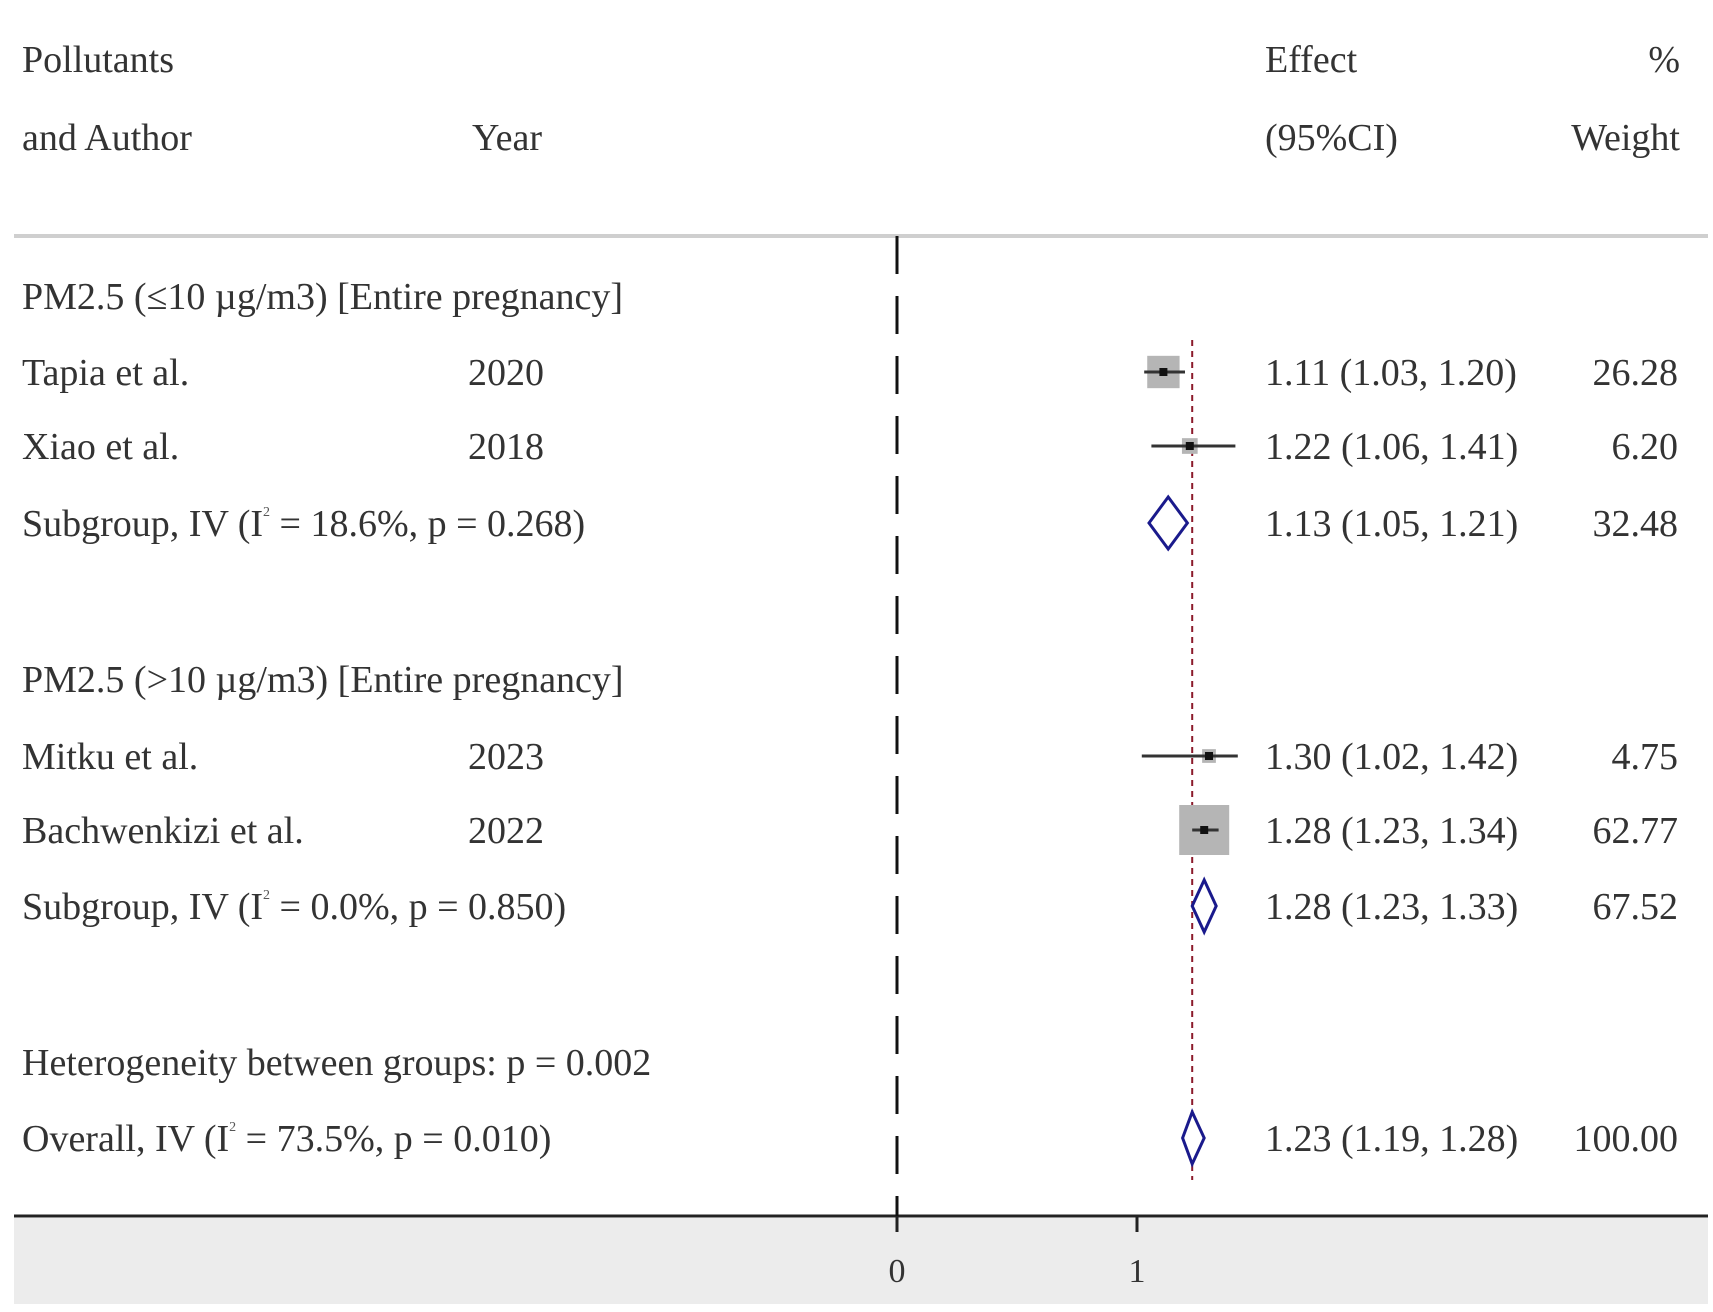 Image resolution: width=1713 pixels, height=1312 pixels. I want to click on row-study: Xiao et al. 2018 1.22 (1.06, 1.41) 6.20, so click(850, 447).